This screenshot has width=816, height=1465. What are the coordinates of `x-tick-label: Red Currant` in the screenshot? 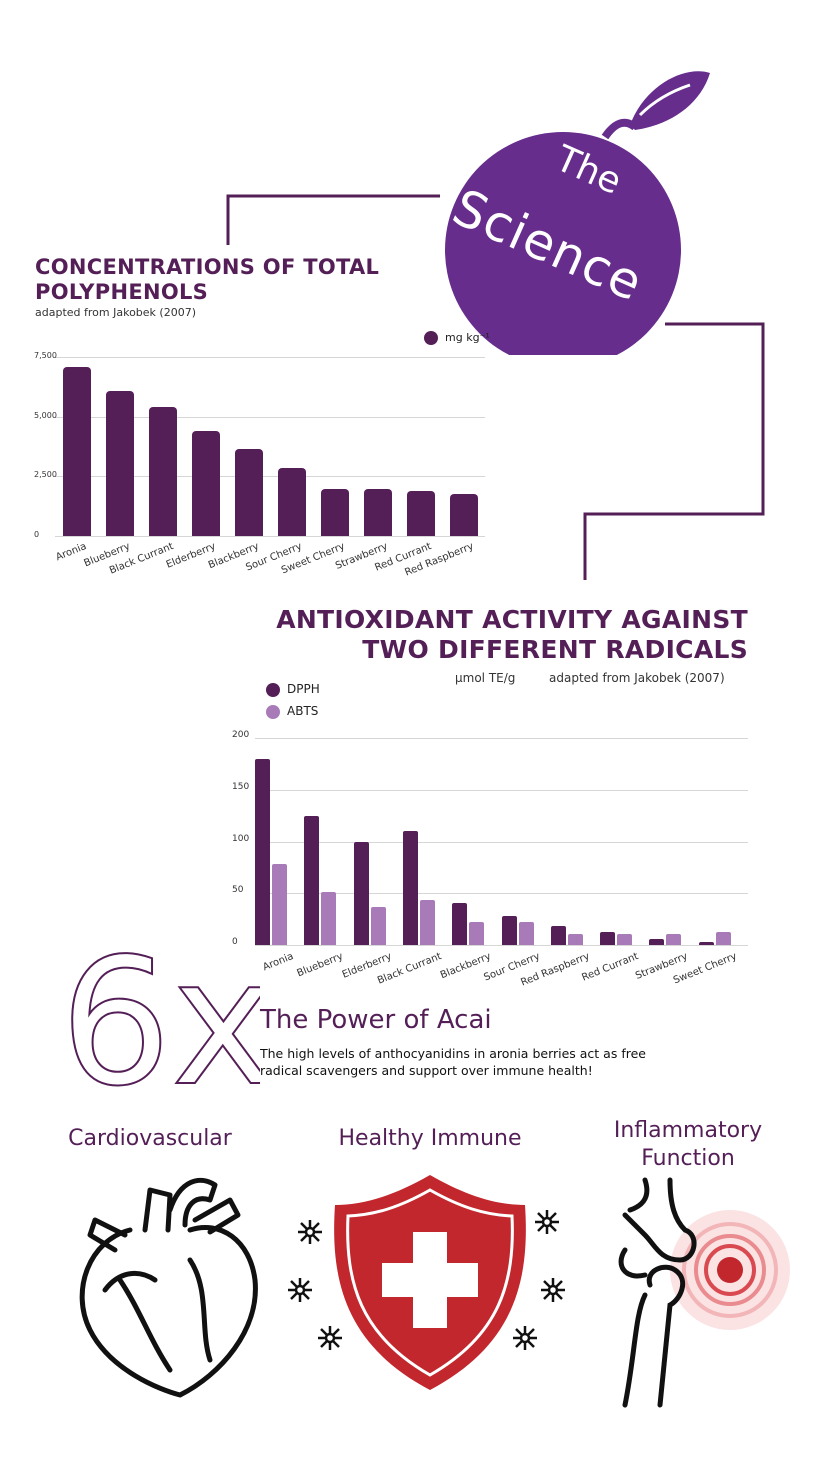 It's located at (610, 967).